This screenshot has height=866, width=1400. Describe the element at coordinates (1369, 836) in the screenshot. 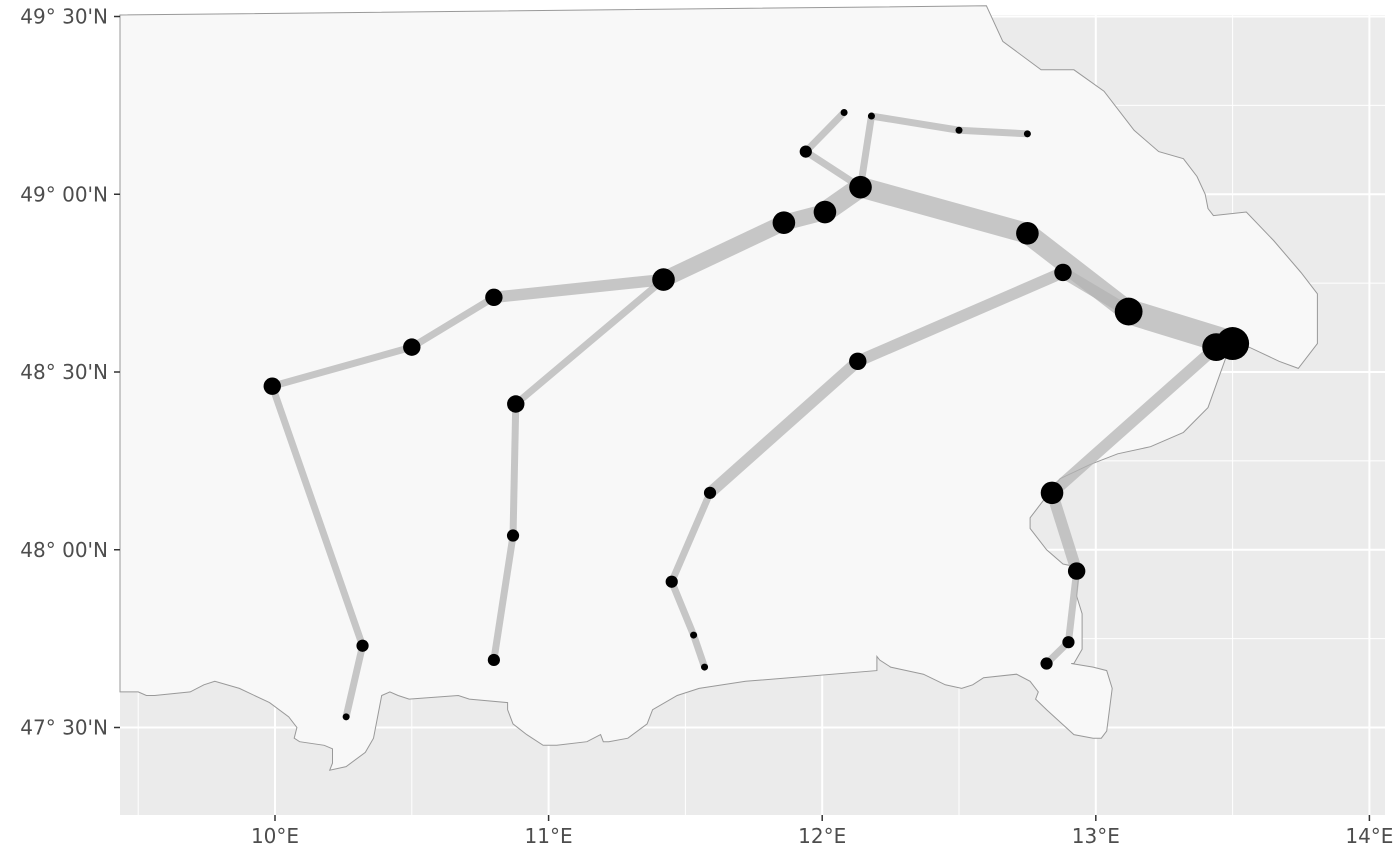

I see `x-tick-label: 14°E` at that location.